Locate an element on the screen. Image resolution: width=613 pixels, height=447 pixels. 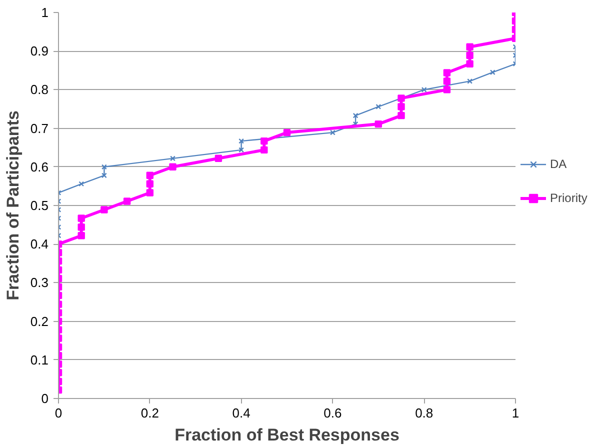
y-tick-label: 1 is located at coordinates (45, 12).